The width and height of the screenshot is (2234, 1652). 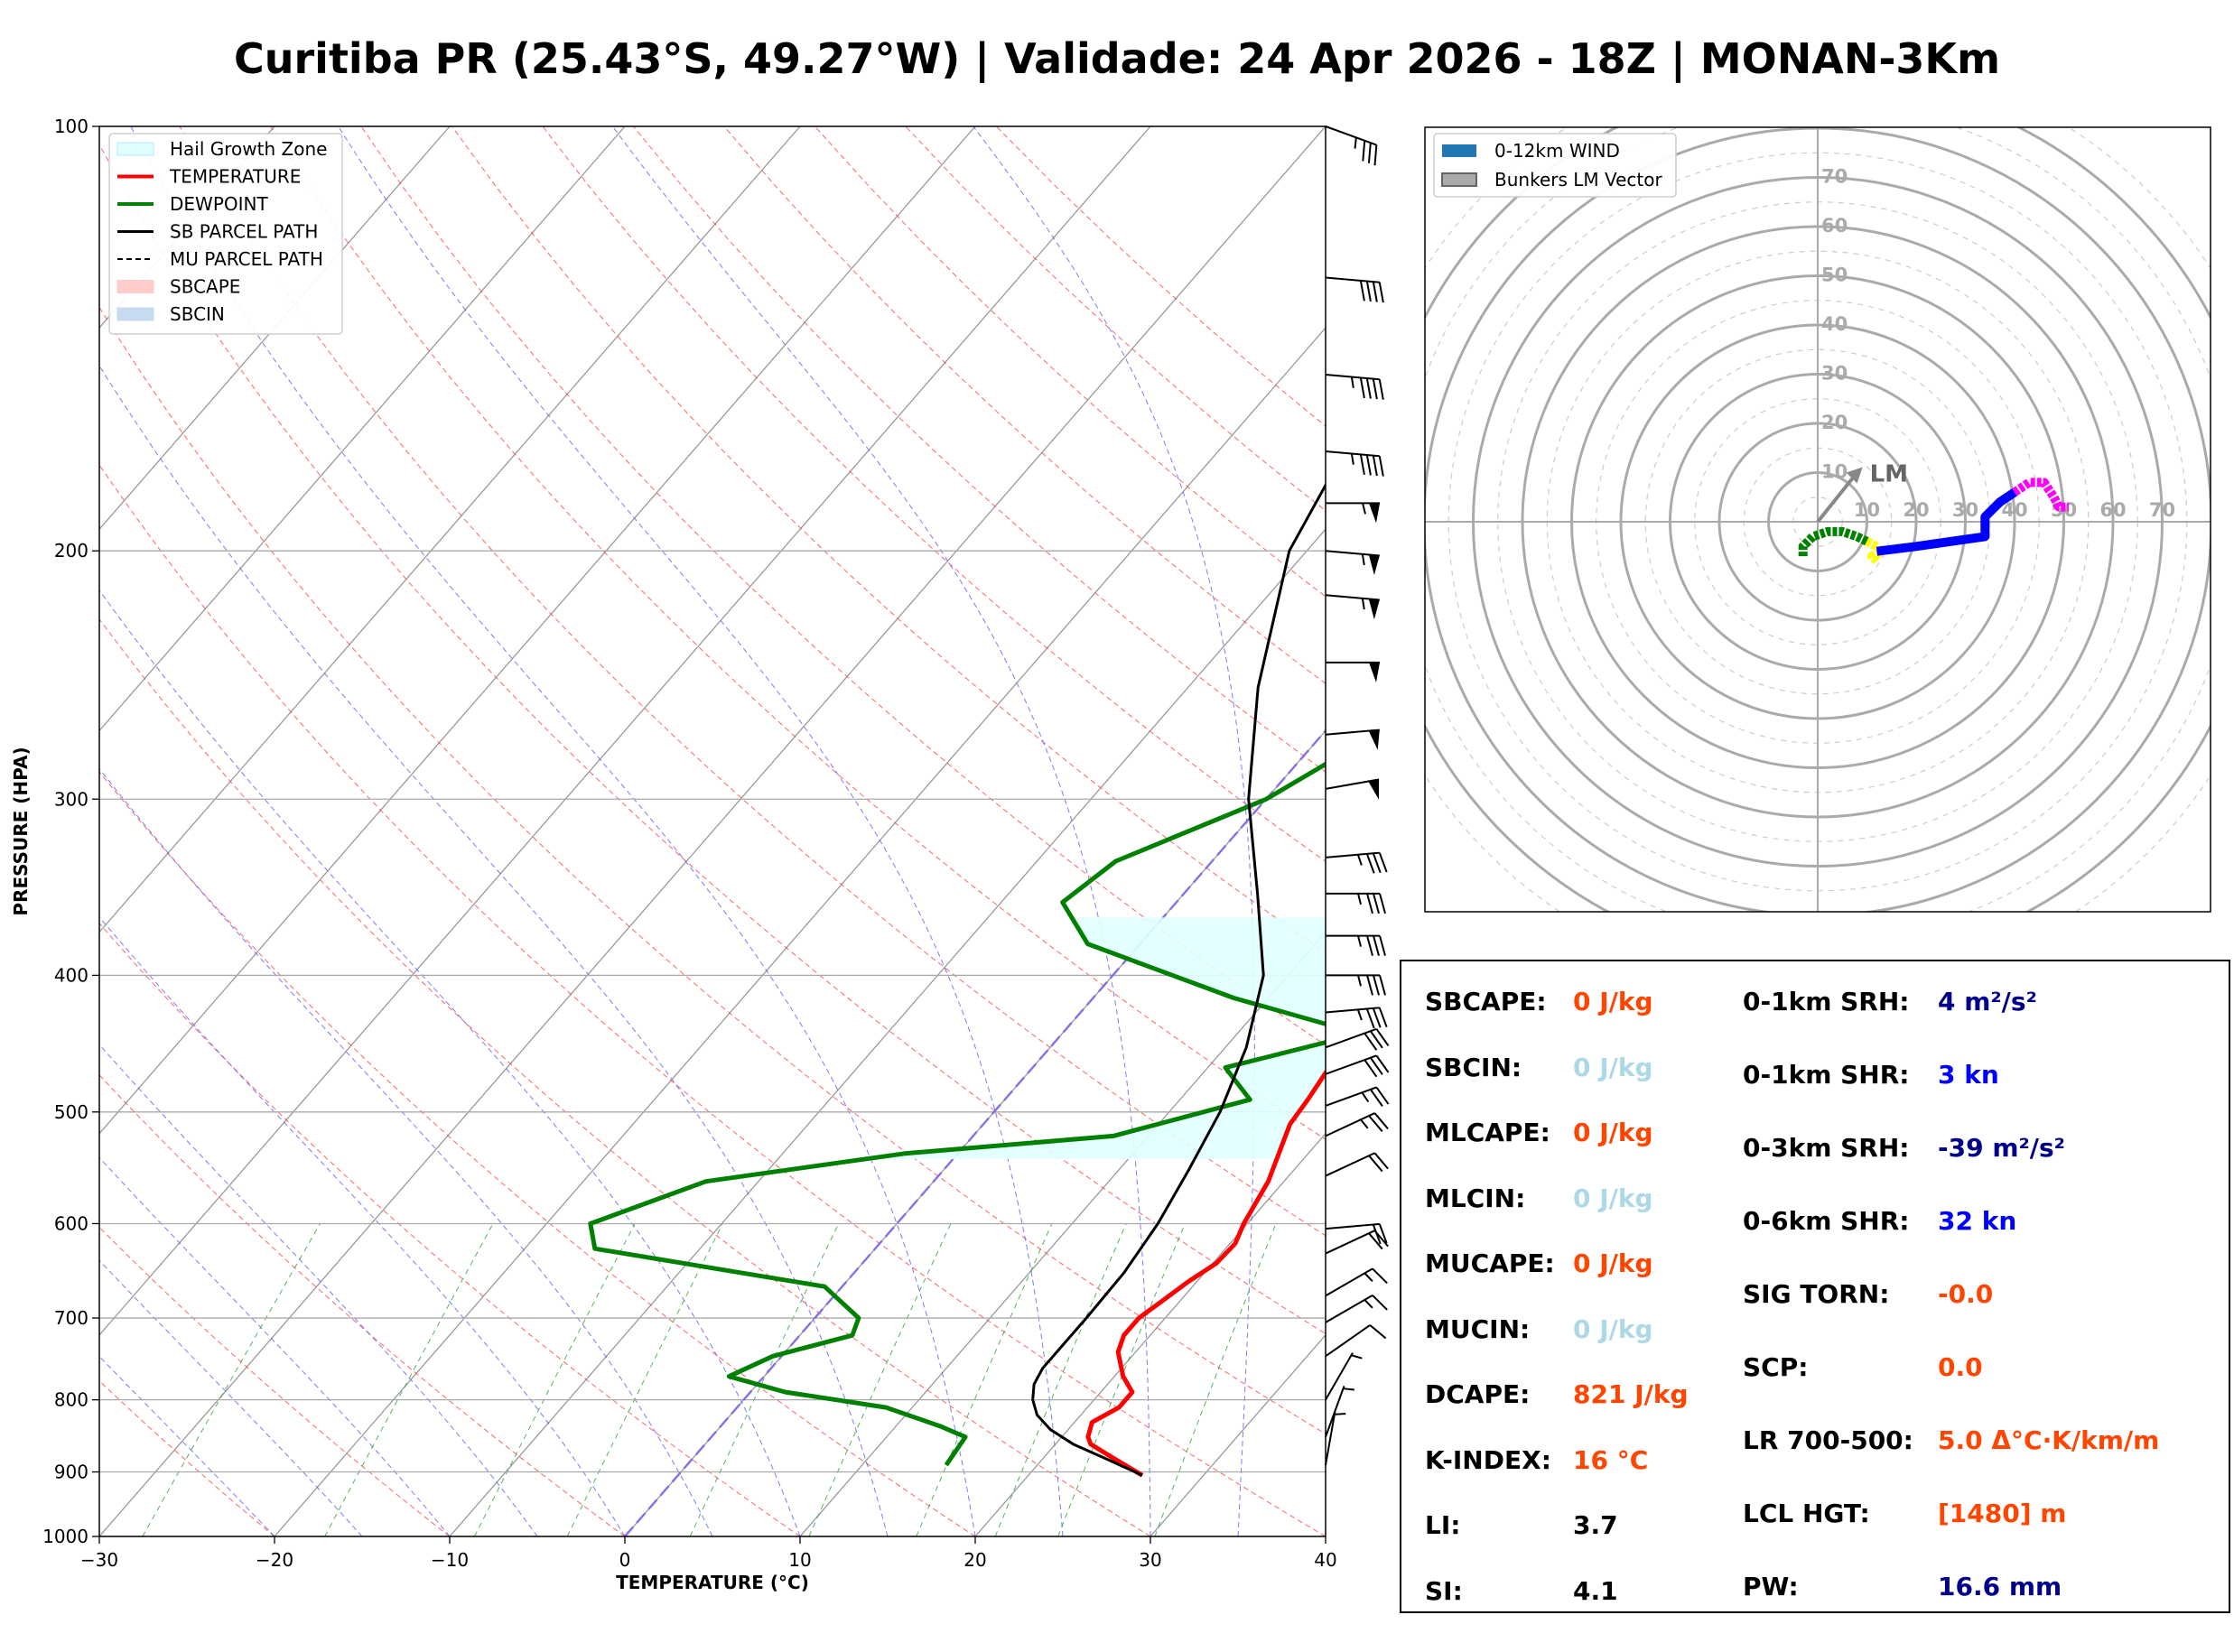 I want to click on stat-right-label: PW:, so click(x=1771, y=1586).